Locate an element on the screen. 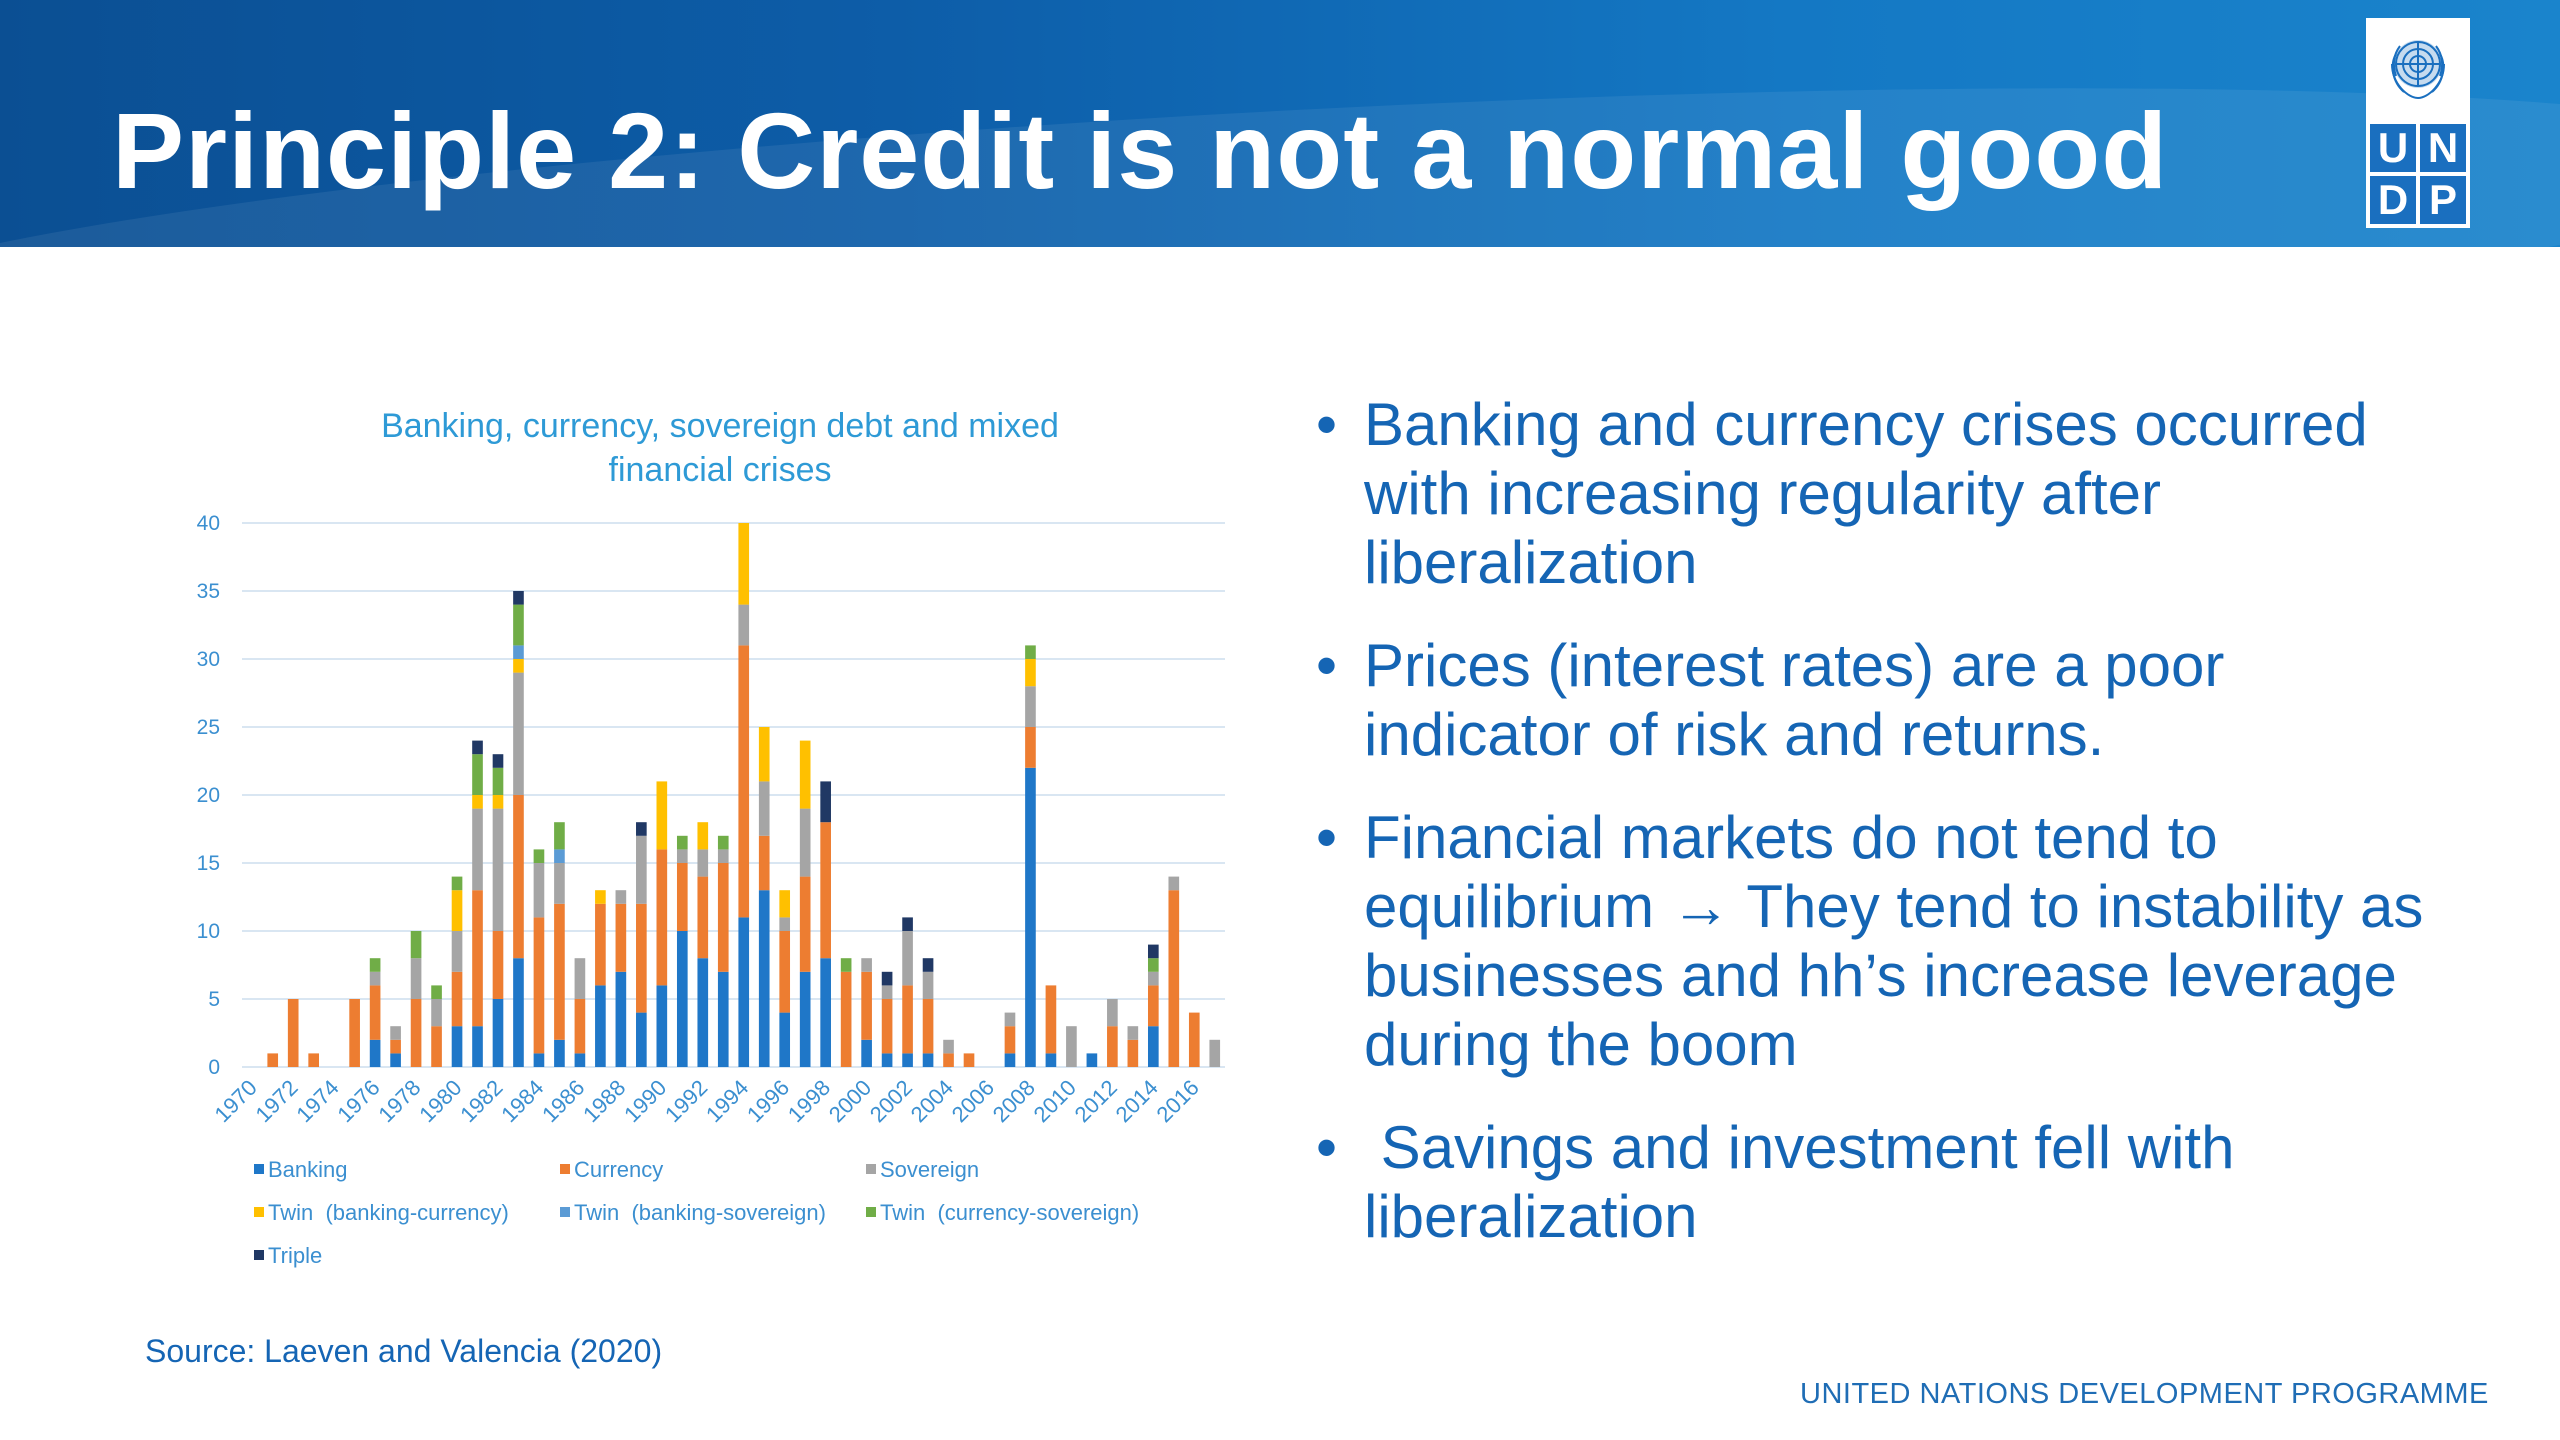 The height and width of the screenshot is (1440, 2560). footer-text: UNITED NATIONS DEVELOPMENT PROGRAMME is located at coordinates (2144, 1394).